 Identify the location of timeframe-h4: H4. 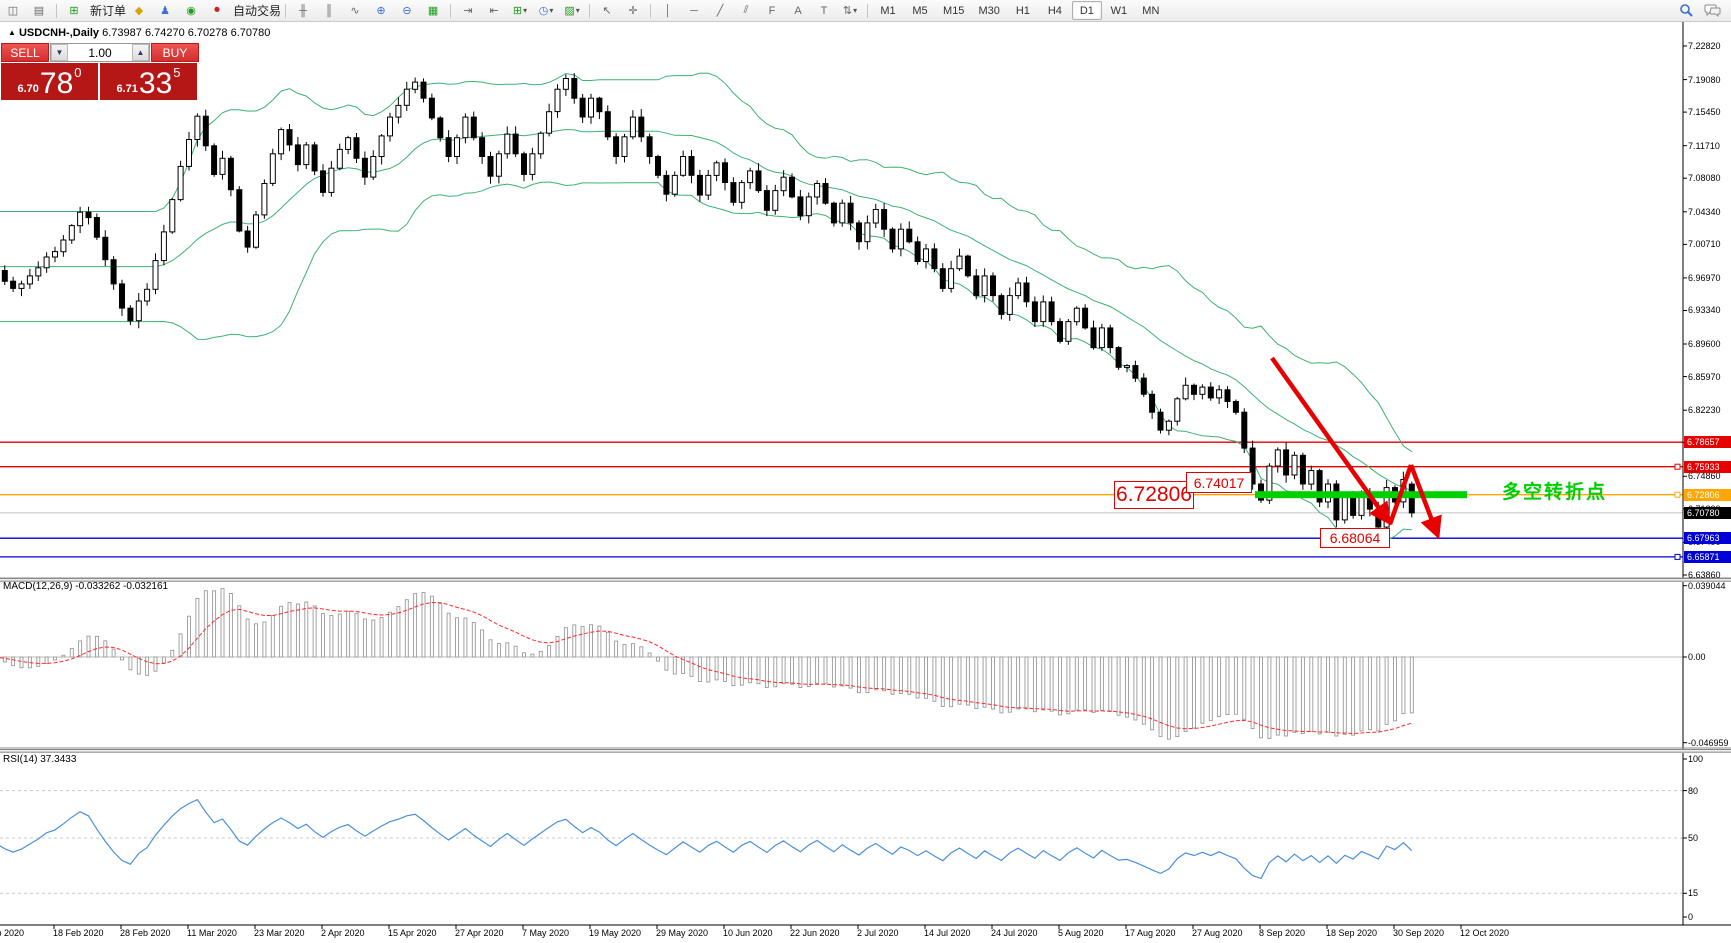
(1054, 10).